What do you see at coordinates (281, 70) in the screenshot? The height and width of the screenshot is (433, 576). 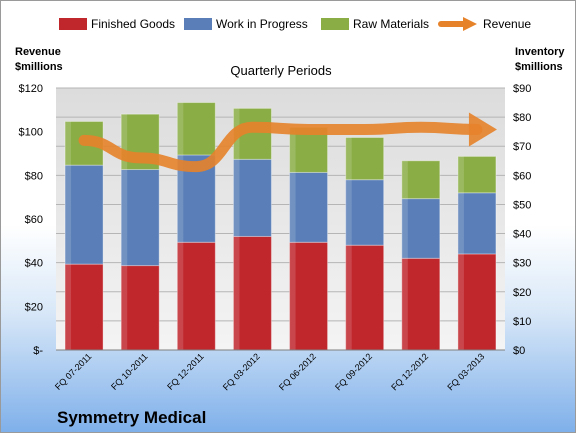 I see `chart-title: Quarterly Periods` at bounding box center [281, 70].